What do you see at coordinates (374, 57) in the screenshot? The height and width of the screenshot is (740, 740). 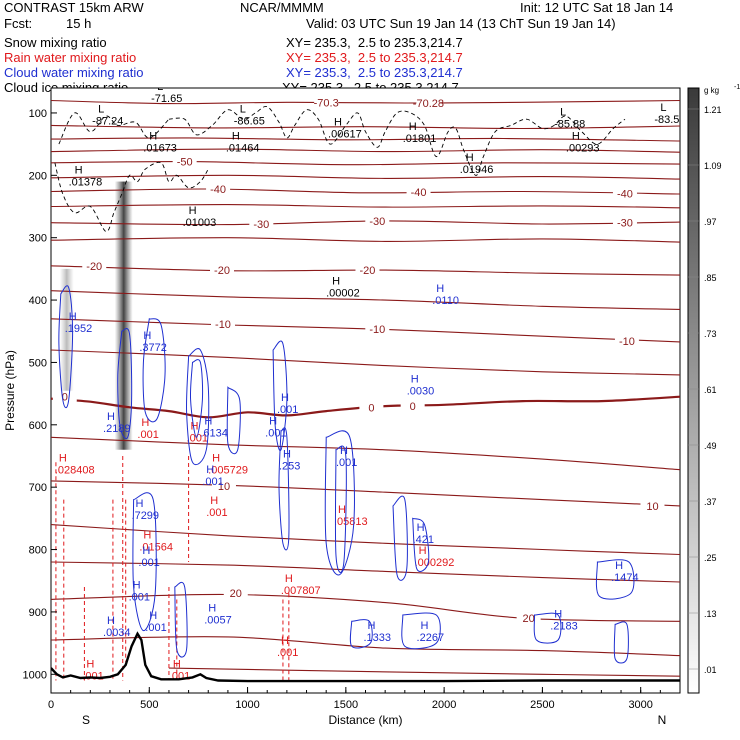 I see `field-rain-xy: XY= 235.3, 2.5 to 235.3,214.7` at bounding box center [374, 57].